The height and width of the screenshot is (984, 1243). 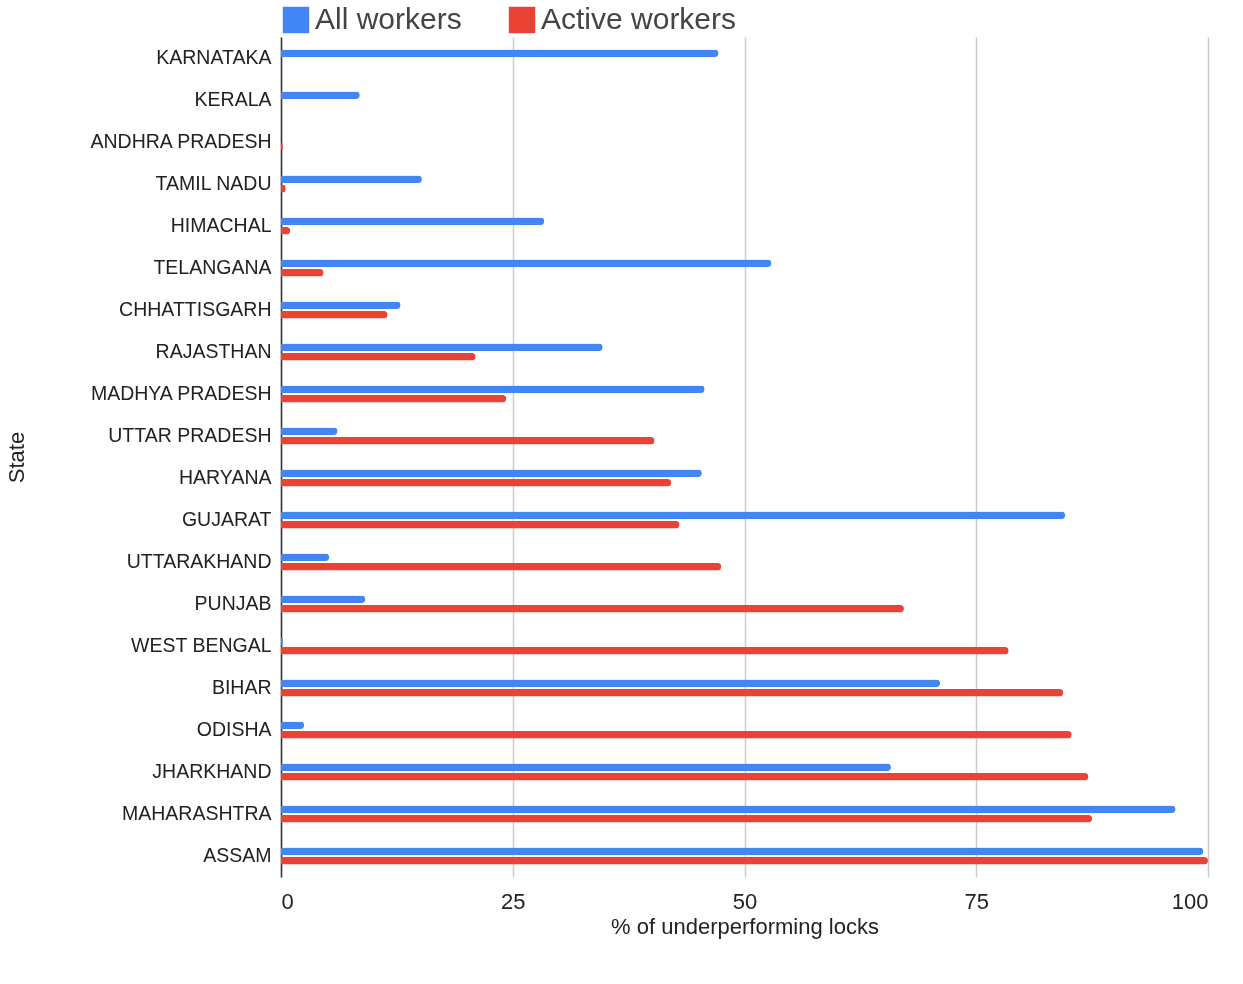 What do you see at coordinates (212, 771) in the screenshot?
I see `y-tick-label: JHARKHAND` at bounding box center [212, 771].